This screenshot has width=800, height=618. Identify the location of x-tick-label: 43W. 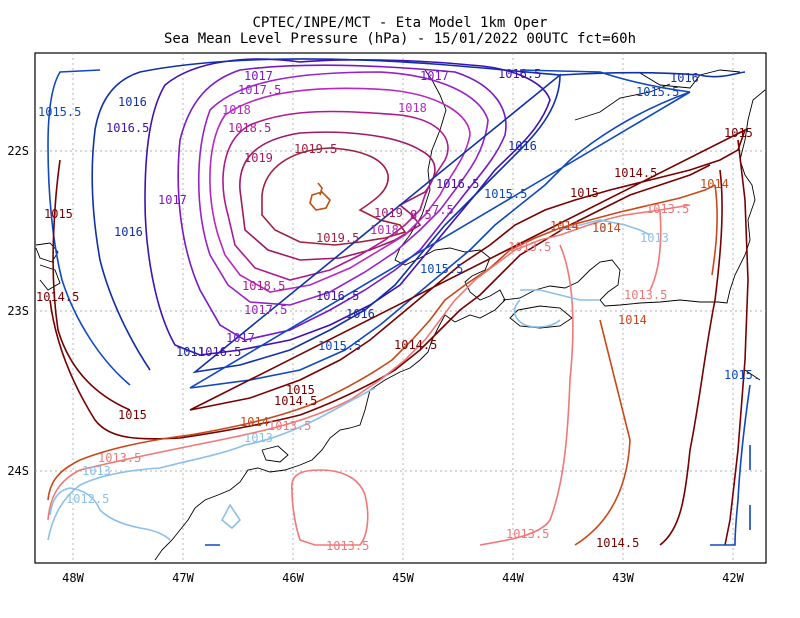
(623, 578).